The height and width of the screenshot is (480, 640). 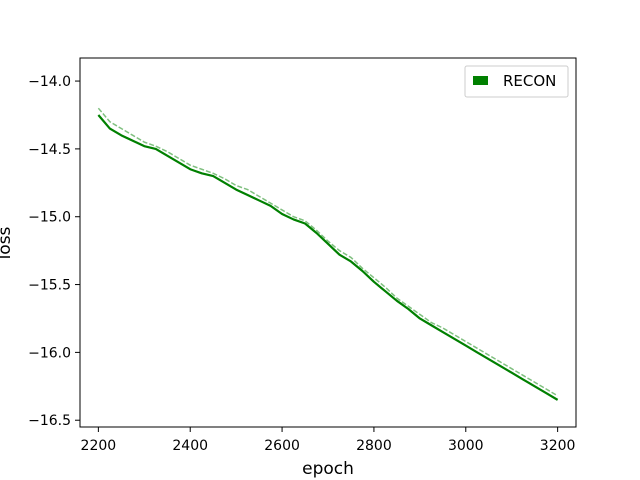 What do you see at coordinates (49, 218) in the screenshot?
I see `y-tick-label: −15.0` at bounding box center [49, 218].